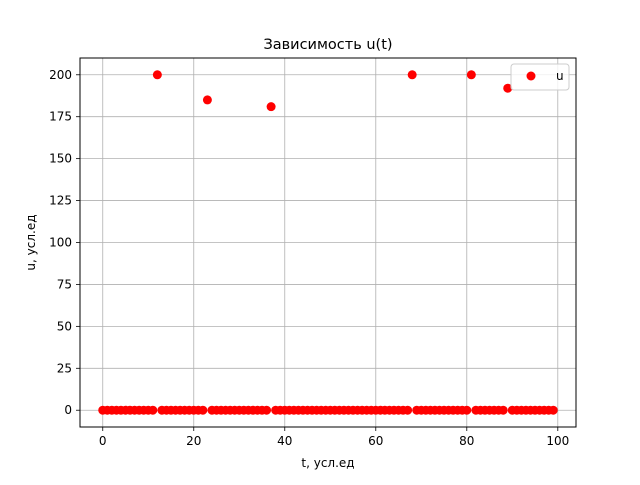  What do you see at coordinates (60, 201) in the screenshot?
I see `y-tick-label: 125` at bounding box center [60, 201].